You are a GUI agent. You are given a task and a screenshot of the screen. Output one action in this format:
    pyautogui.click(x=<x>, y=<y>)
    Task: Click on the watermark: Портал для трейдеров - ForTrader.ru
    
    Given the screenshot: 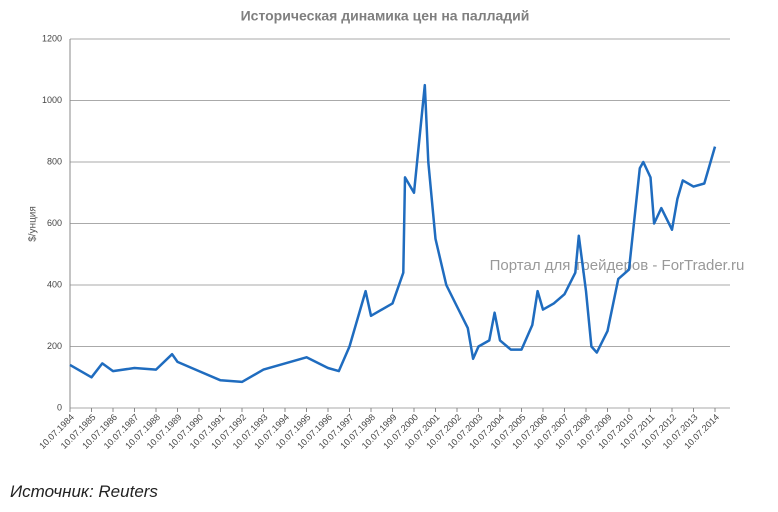 What is the action you would take?
    pyautogui.click(x=617, y=265)
    